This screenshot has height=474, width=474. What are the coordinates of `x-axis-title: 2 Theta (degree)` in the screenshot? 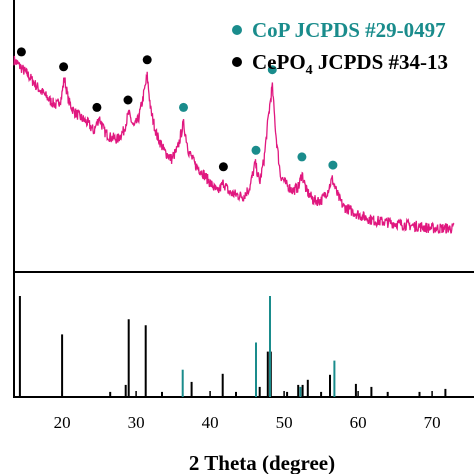 It's located at (262, 462).